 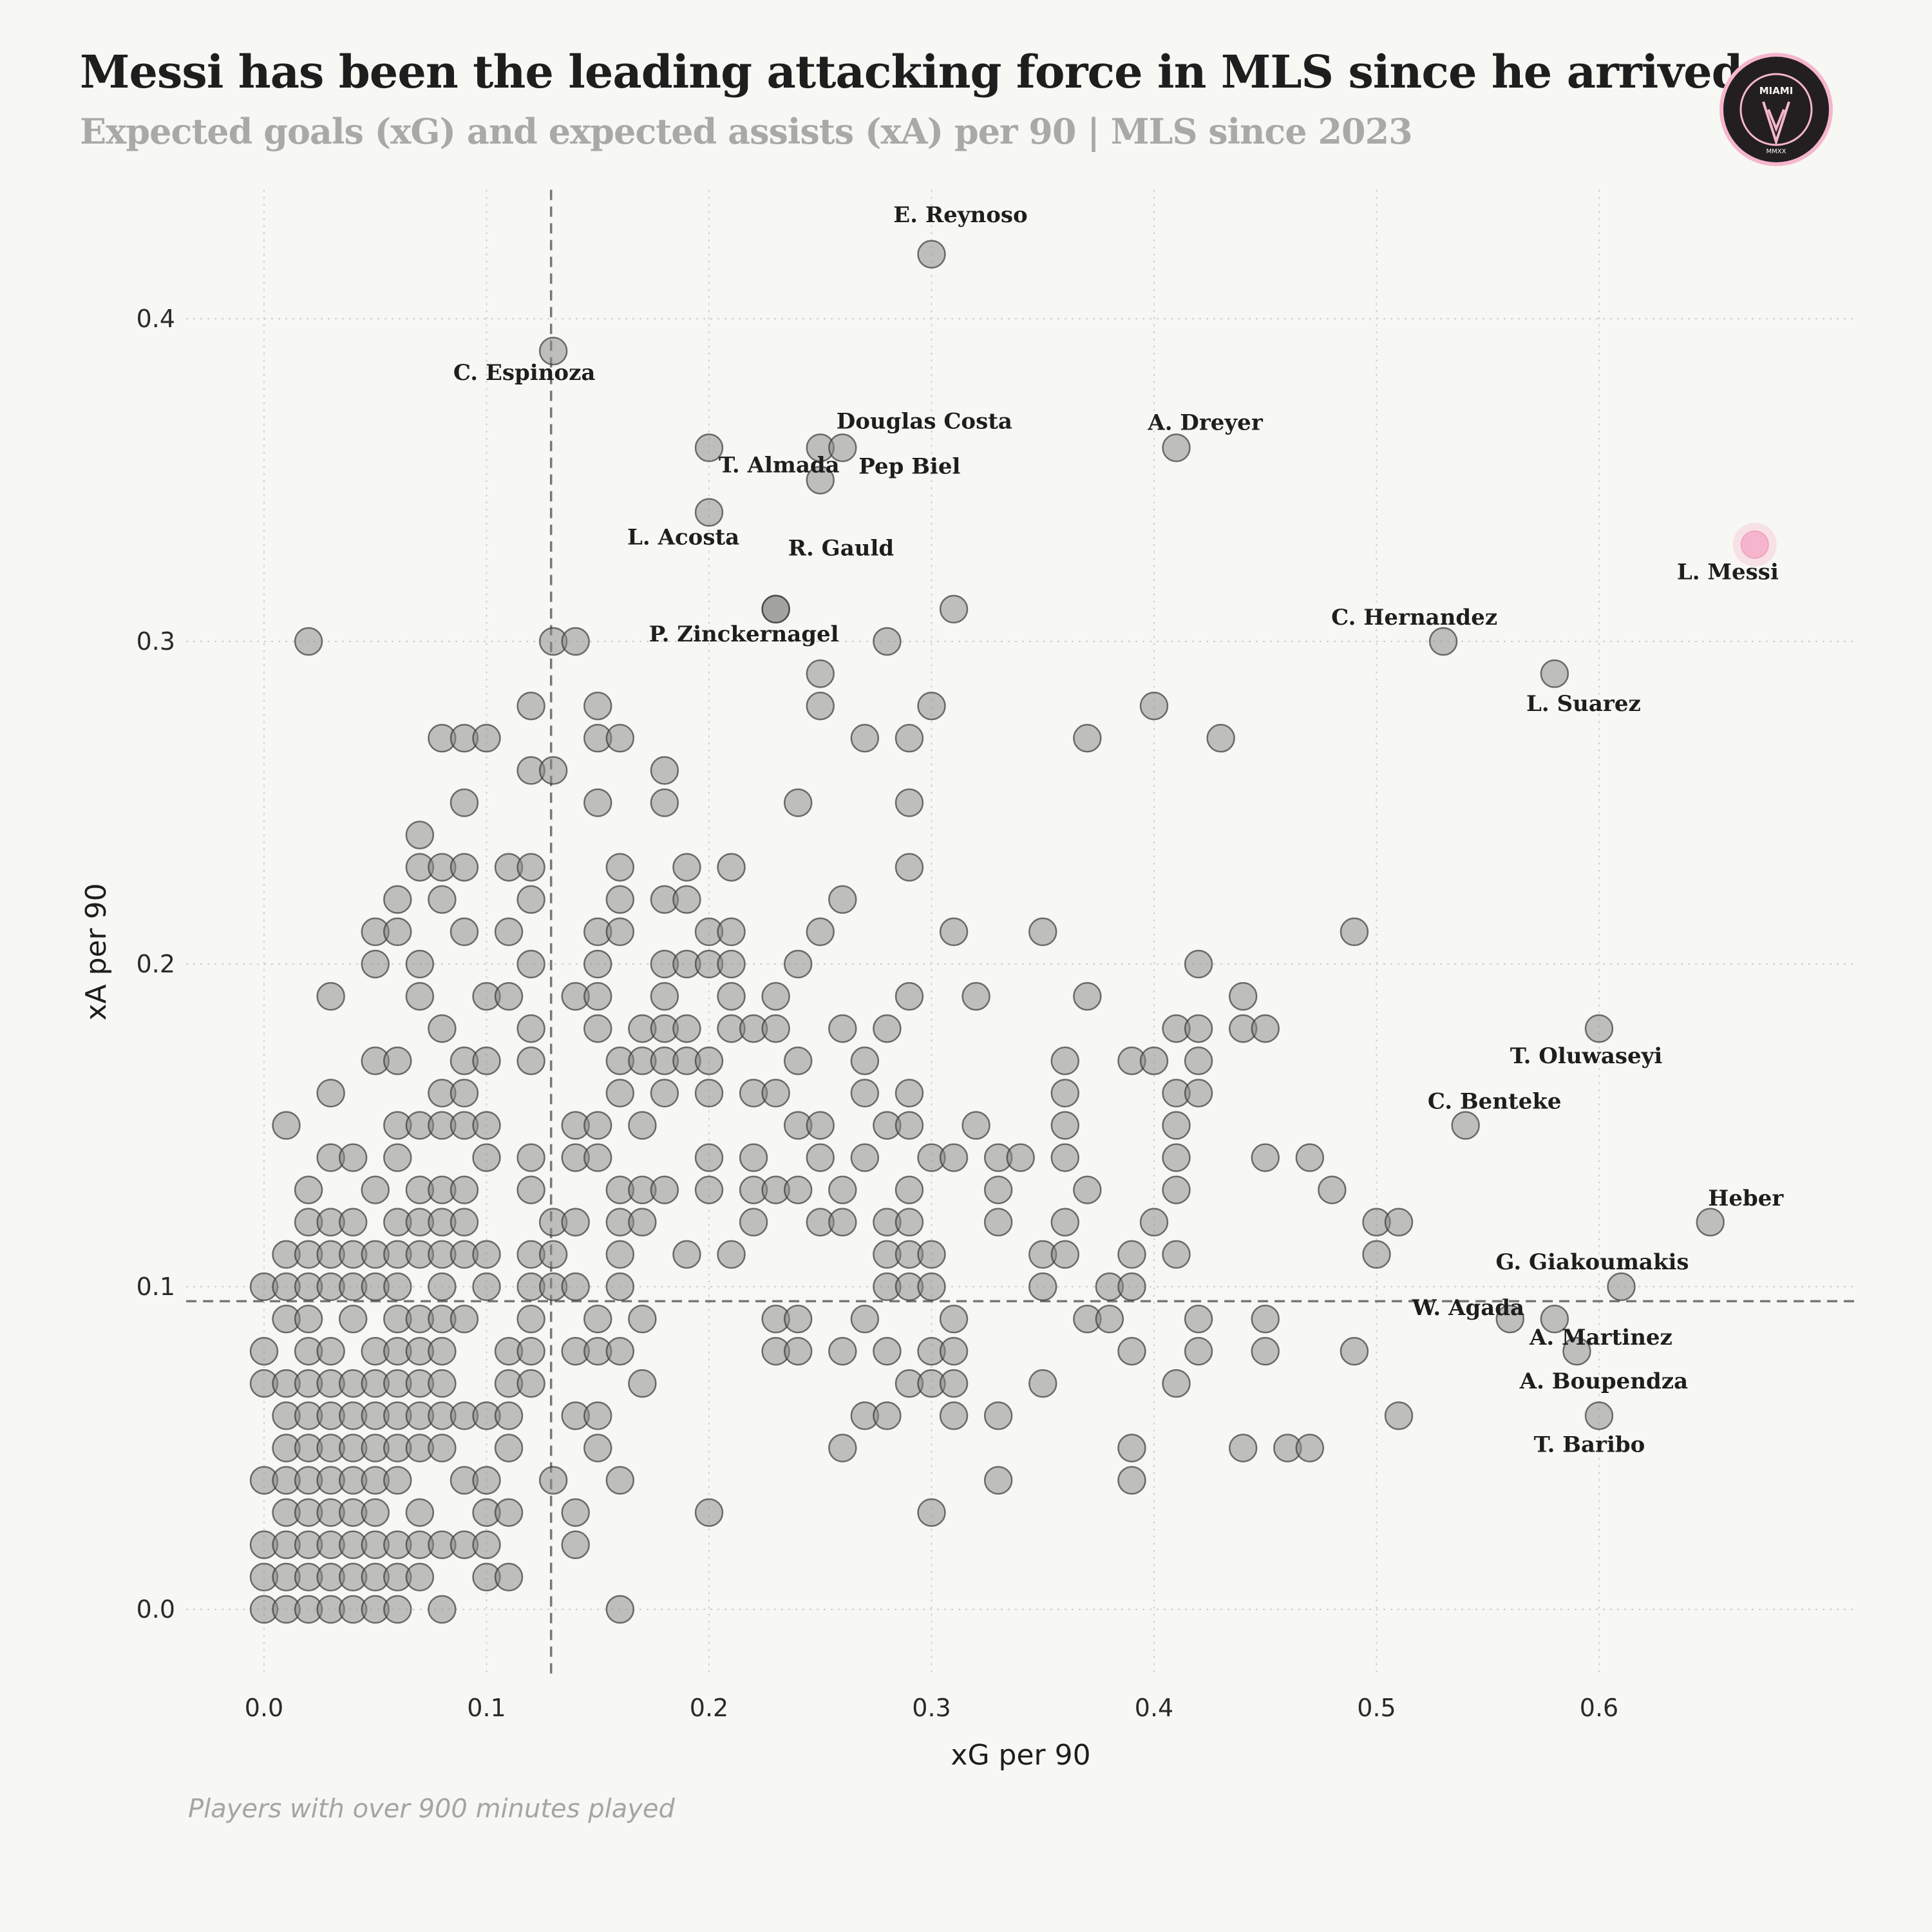 I want to click on point-label: T. Baribo, so click(x=1589, y=1444).